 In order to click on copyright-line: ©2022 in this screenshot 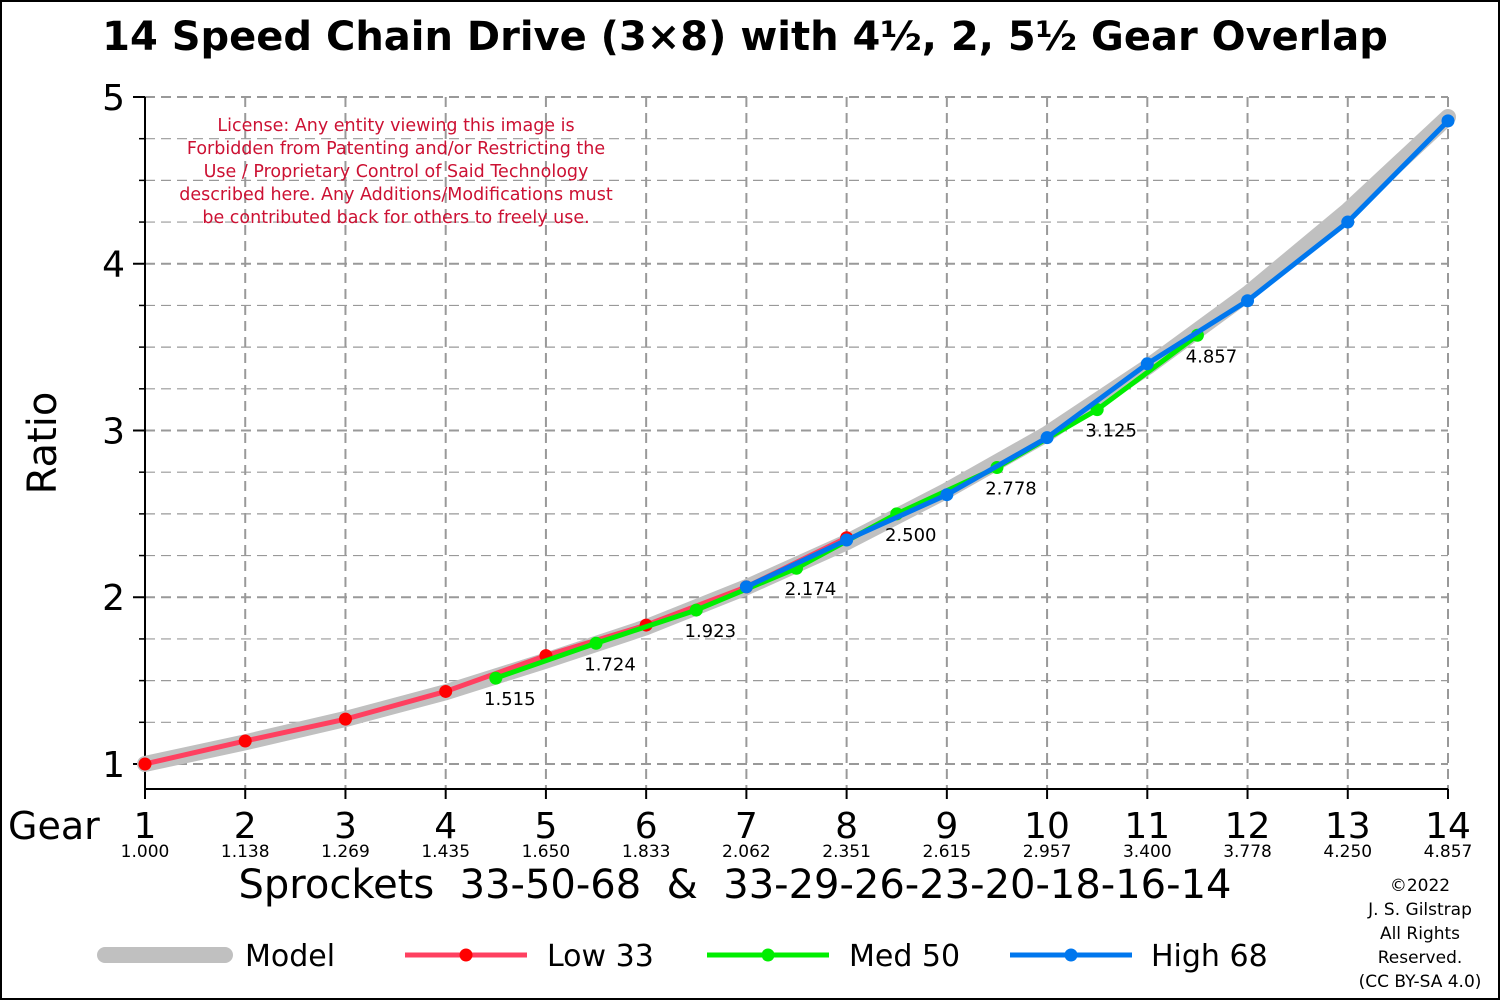, I will do `click(1420, 886)`.